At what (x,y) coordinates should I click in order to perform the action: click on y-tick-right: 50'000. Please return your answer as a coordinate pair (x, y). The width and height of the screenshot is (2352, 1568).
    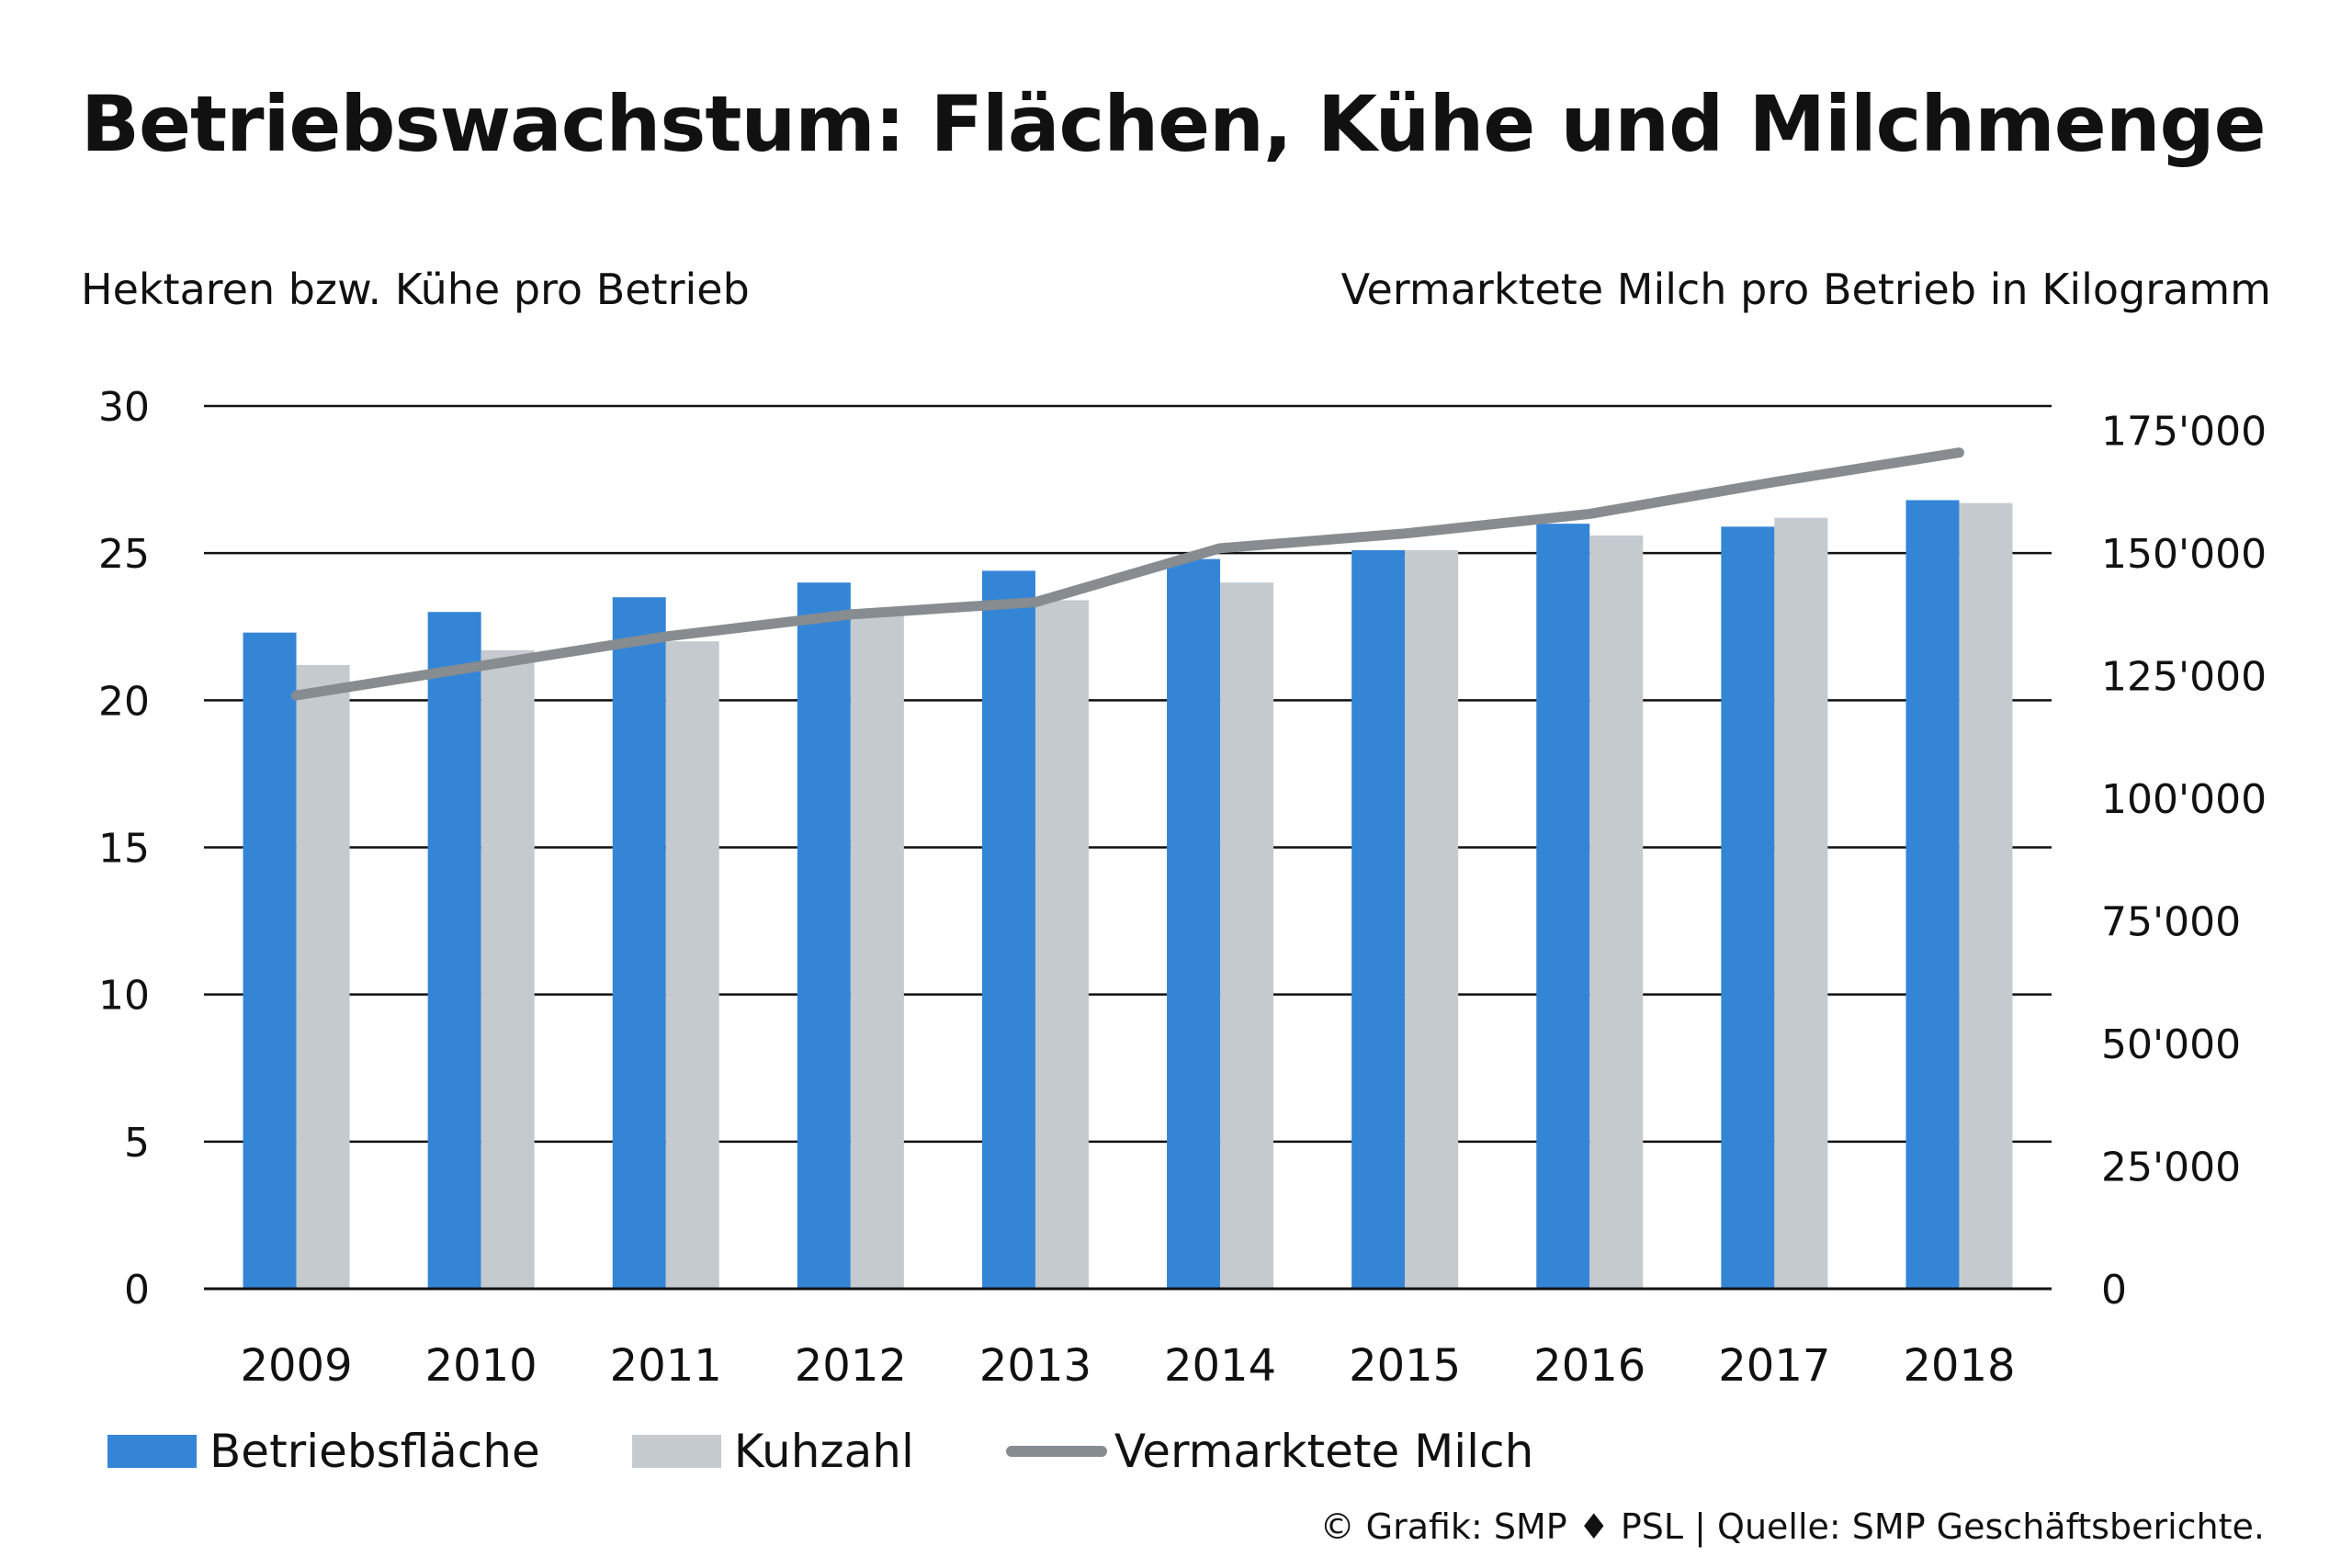
    Looking at the image, I should click on (2171, 1044).